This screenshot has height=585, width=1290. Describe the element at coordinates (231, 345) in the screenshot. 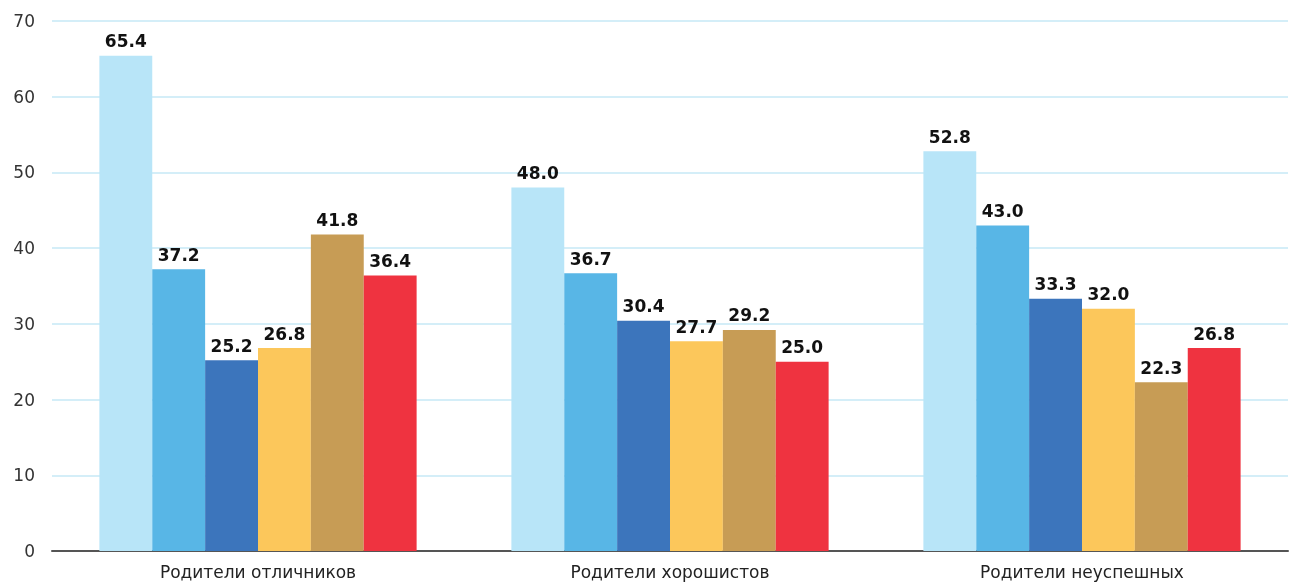

I see `data-label: 25.2` at that location.